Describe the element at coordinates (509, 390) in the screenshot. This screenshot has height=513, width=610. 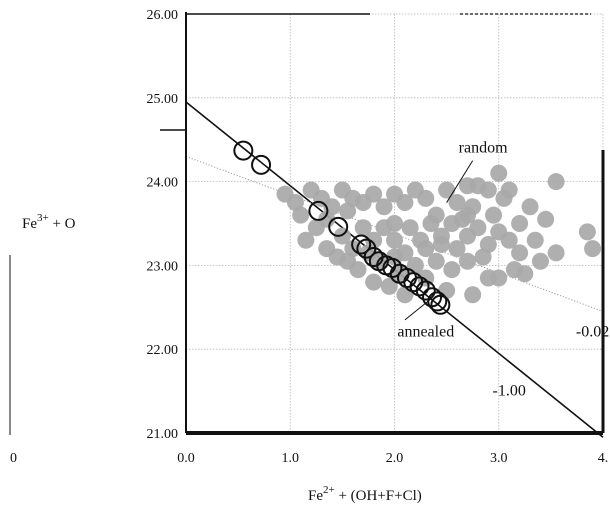
I see `annotation-label: -1.00` at that location.